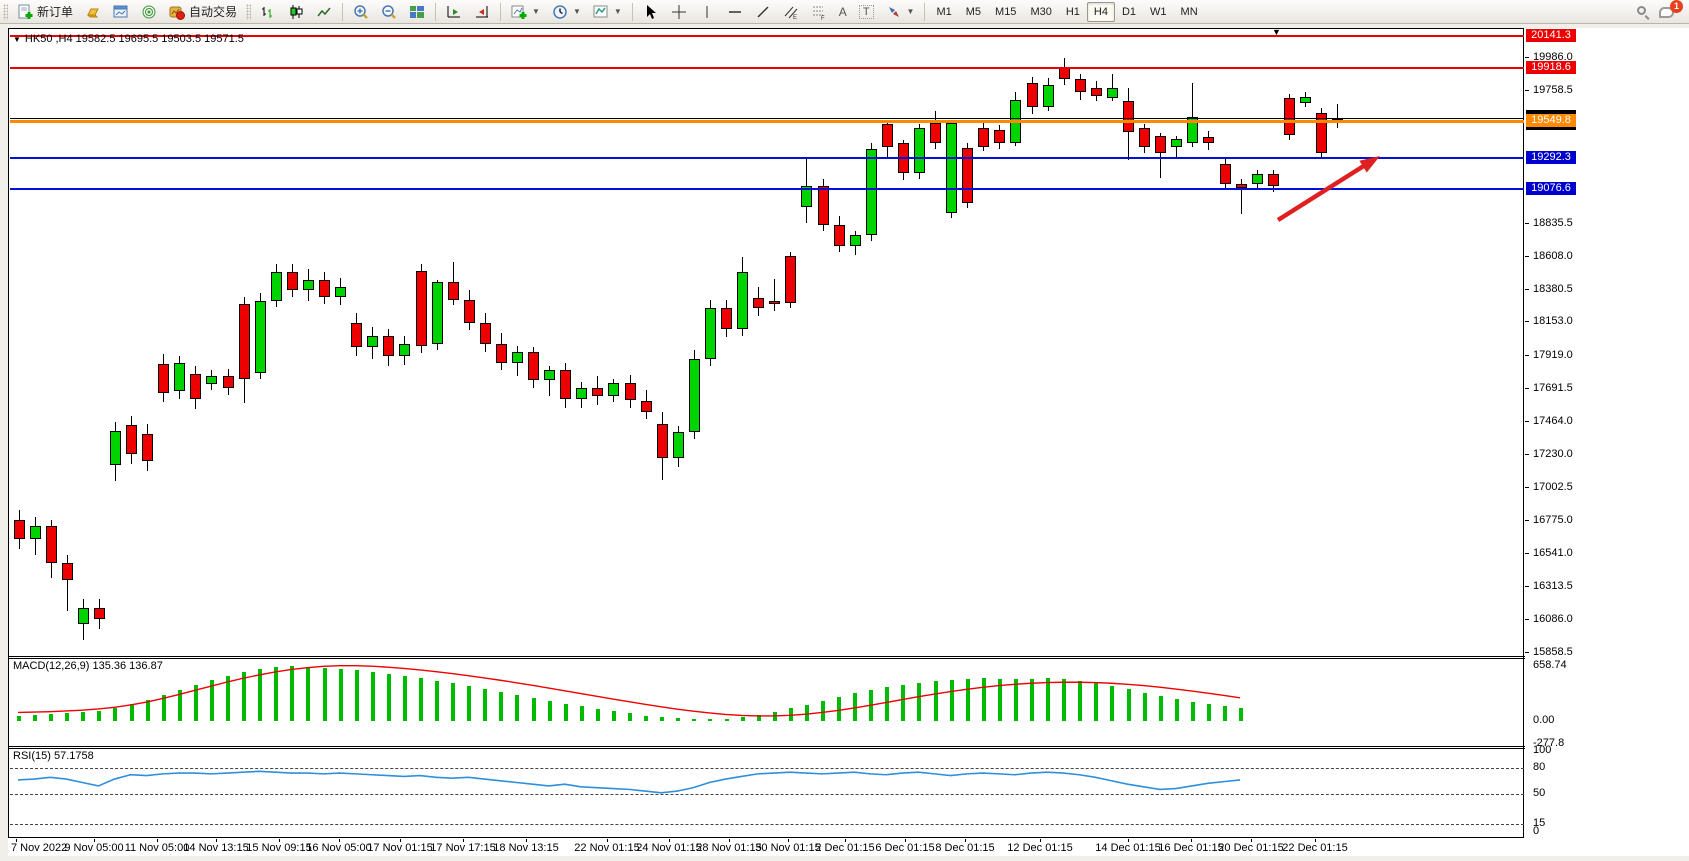  What do you see at coordinates (501, 11) in the screenshot?
I see `toolbar-separator` at bounding box center [501, 11].